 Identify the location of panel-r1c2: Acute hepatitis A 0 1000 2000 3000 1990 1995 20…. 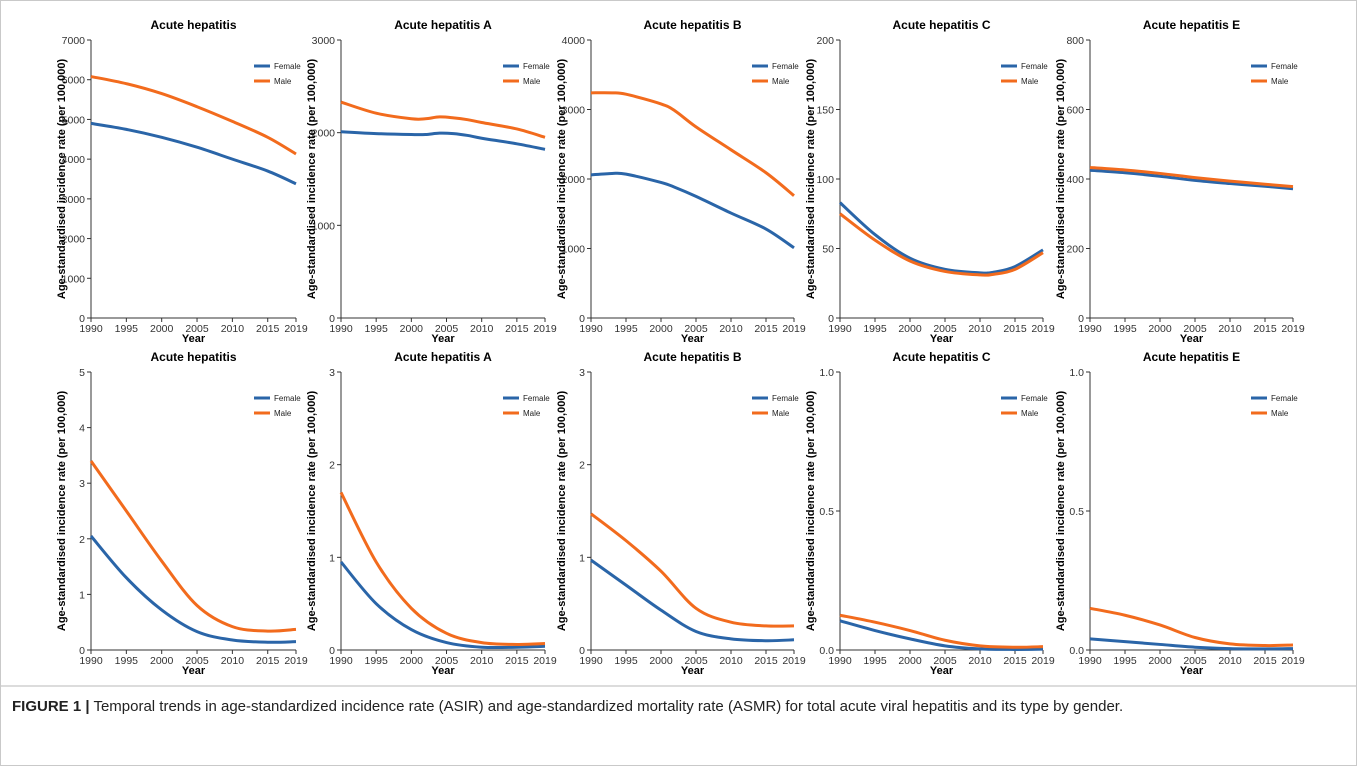
(431, 181).